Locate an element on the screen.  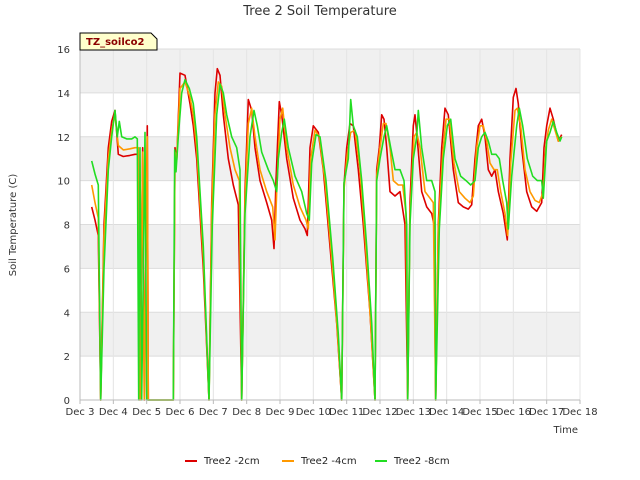
x-tick-label: Dec 14 is located at coordinates (446, 412).